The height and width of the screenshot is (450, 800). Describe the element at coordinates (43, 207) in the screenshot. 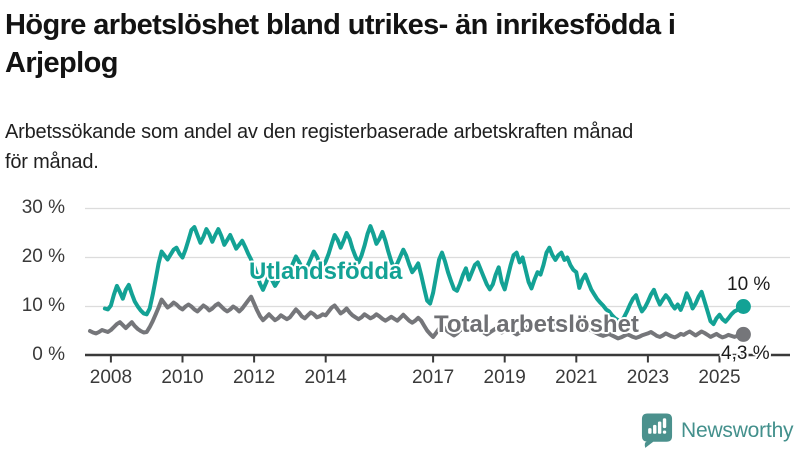

I see `y-axis-label-30: 30 %` at that location.